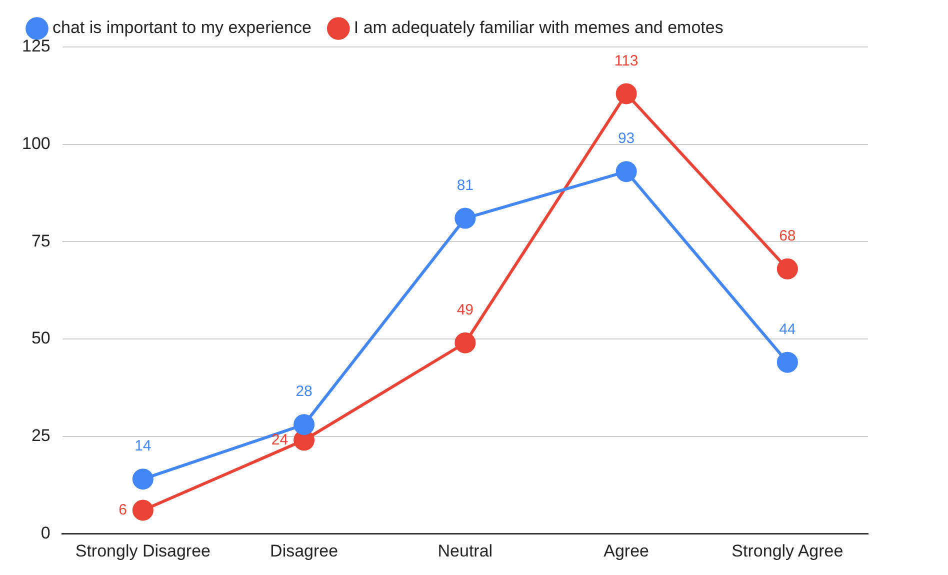 This screenshot has width=948, height=575. I want to click on x-tick-label: Agree, so click(626, 550).